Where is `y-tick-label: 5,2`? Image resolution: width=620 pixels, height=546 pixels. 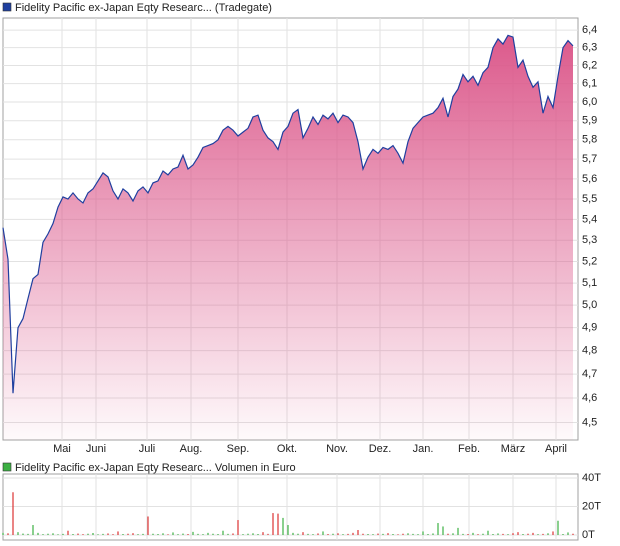
y-tick-label: 5,2 is located at coordinates (589, 261).